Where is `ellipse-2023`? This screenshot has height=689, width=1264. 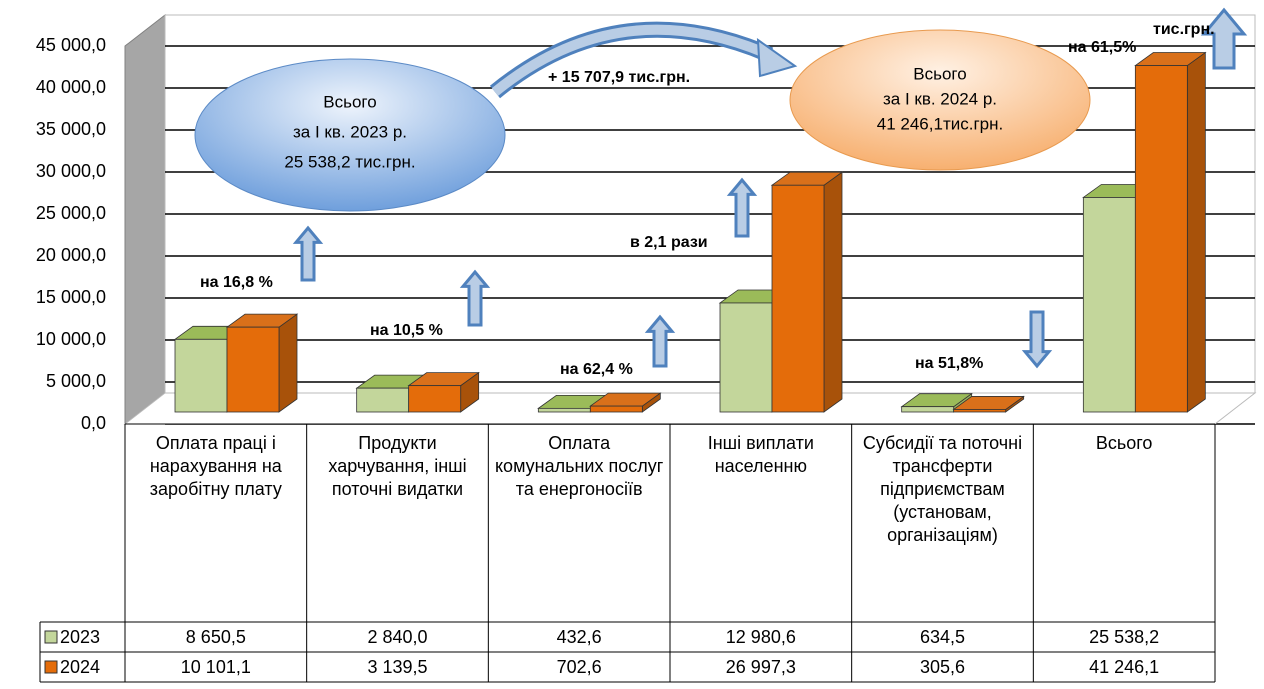 ellipse-2023 is located at coordinates (350, 135).